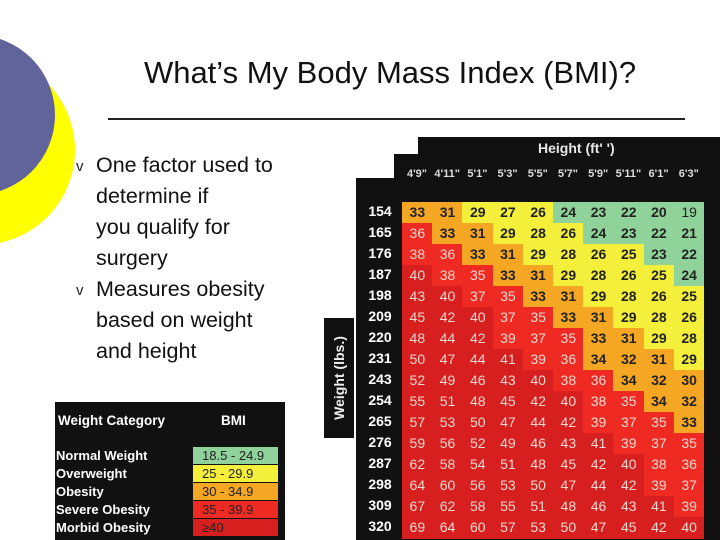  What do you see at coordinates (380, 484) in the screenshot?
I see `weight-row-label: 298` at bounding box center [380, 484].